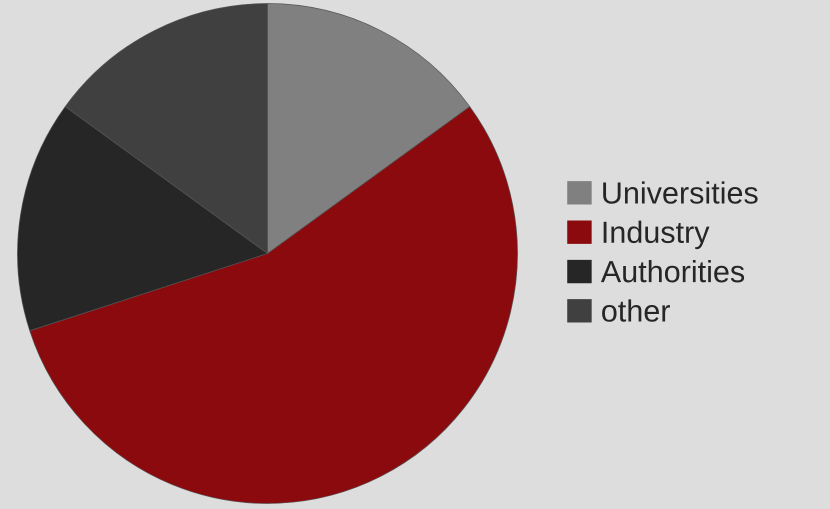 The image size is (830, 509). Describe the element at coordinates (657, 235) in the screenshot. I see `legend-label: Industry` at that location.